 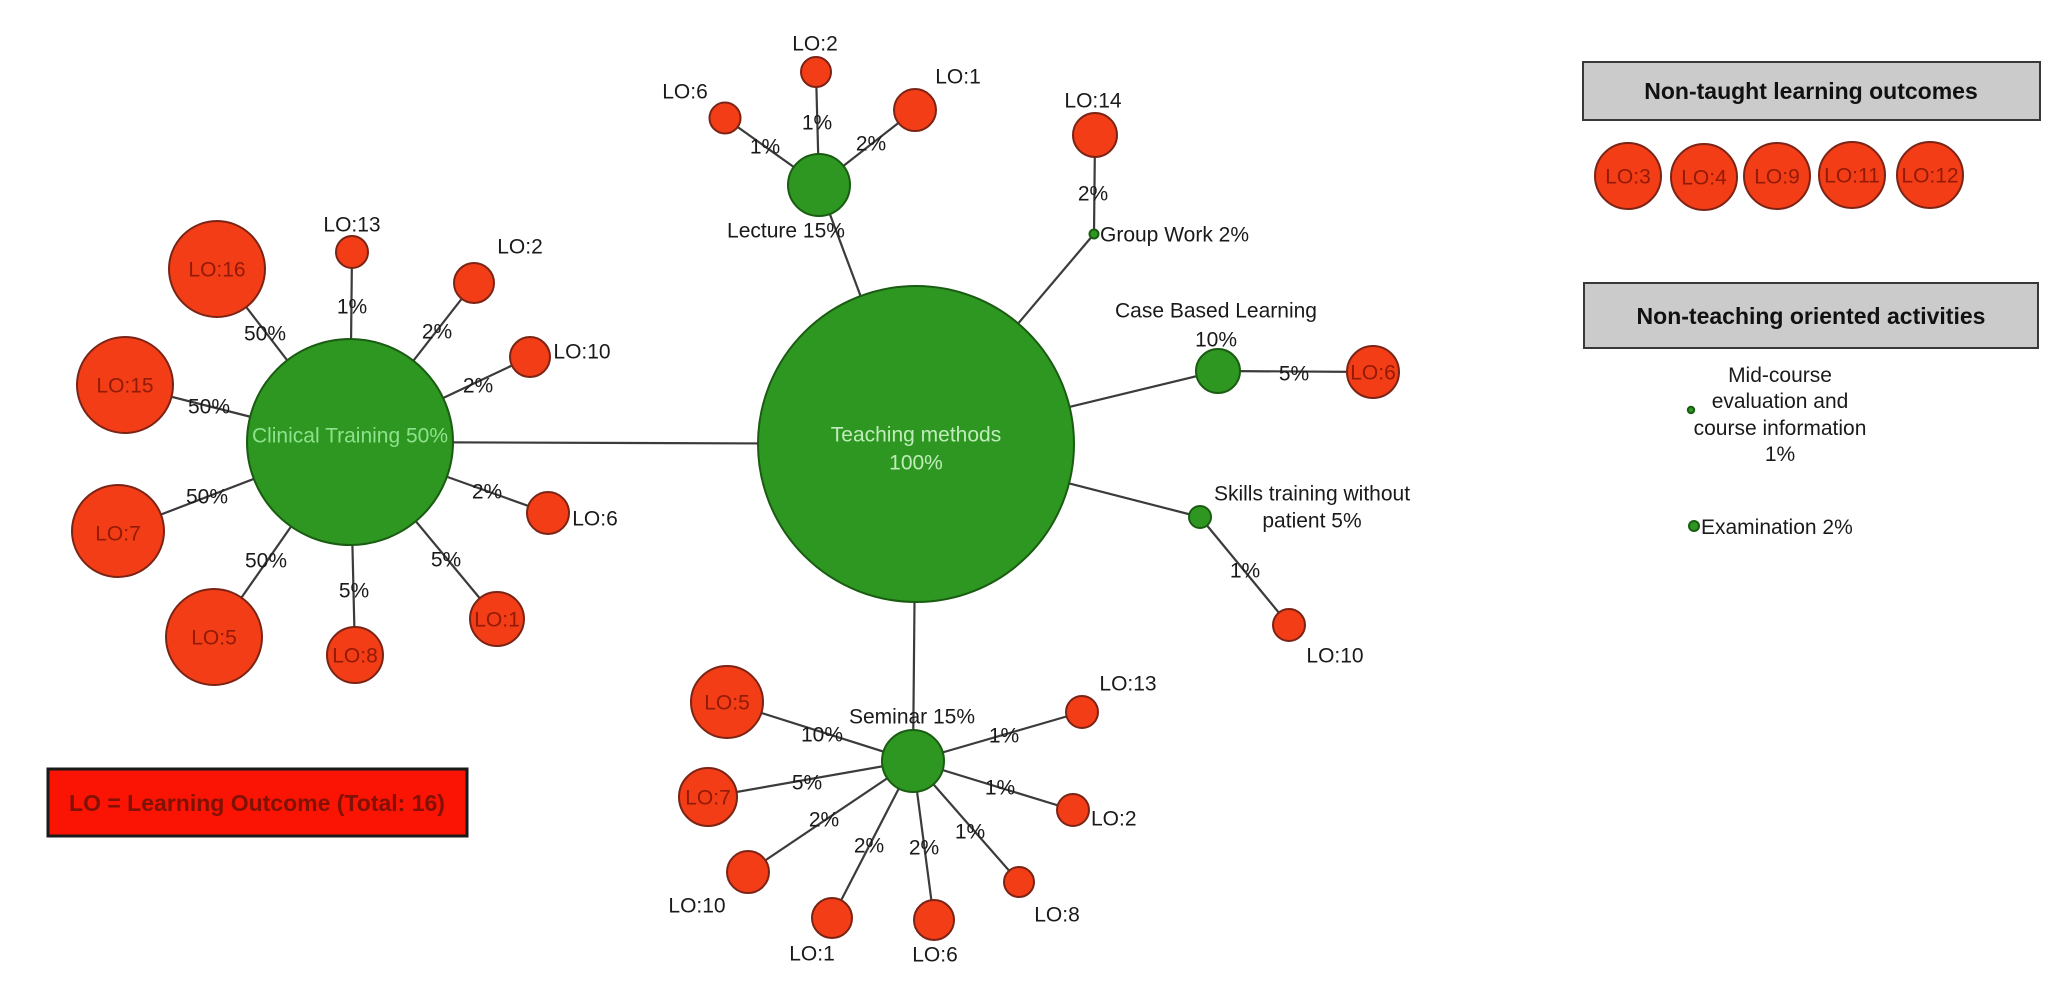 What do you see at coordinates (1777, 527) in the screenshot?
I see `svg-text: Examination 2%` at bounding box center [1777, 527].